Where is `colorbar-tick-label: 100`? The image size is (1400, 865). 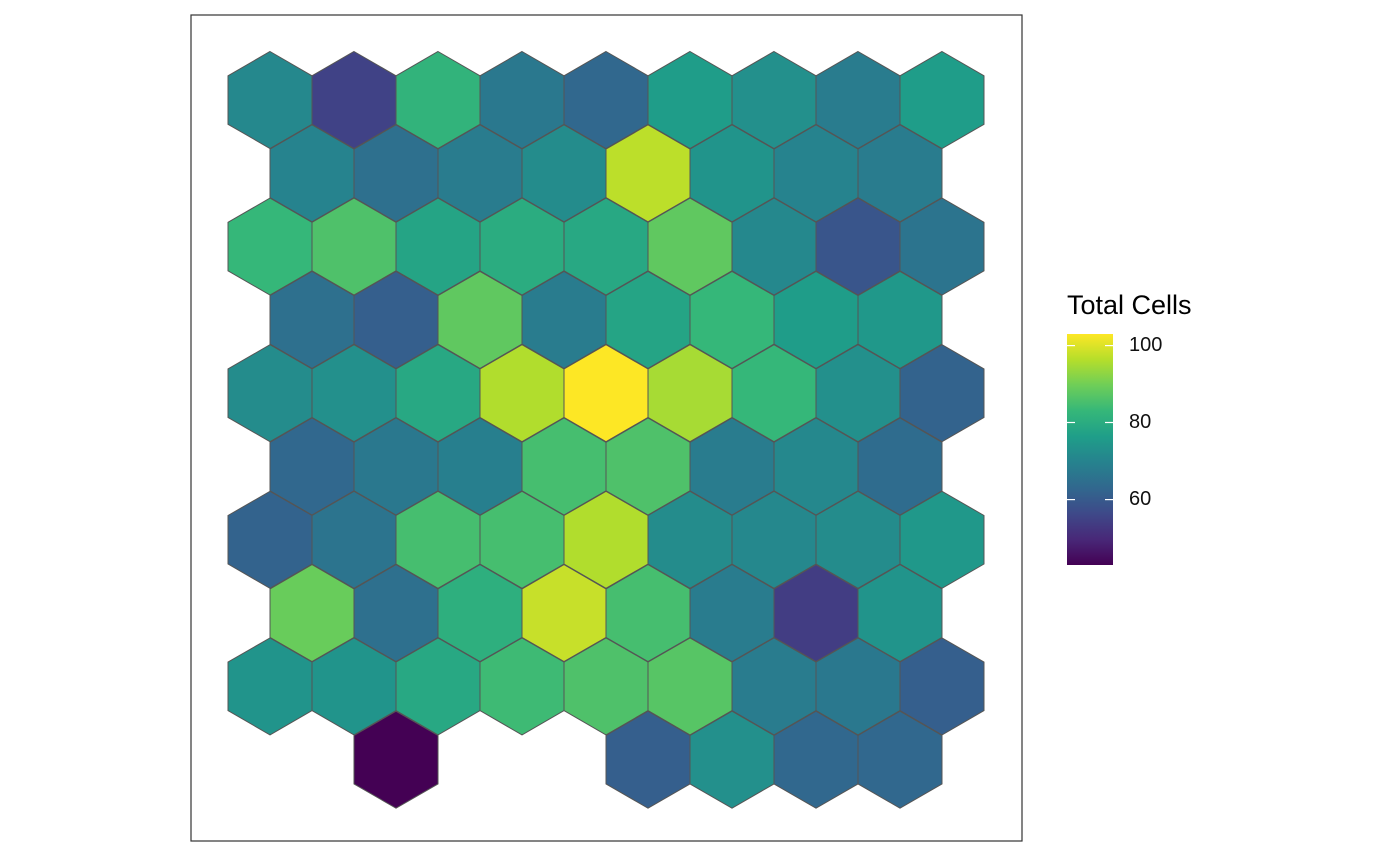
colorbar-tick-label: 100 is located at coordinates (1146, 344).